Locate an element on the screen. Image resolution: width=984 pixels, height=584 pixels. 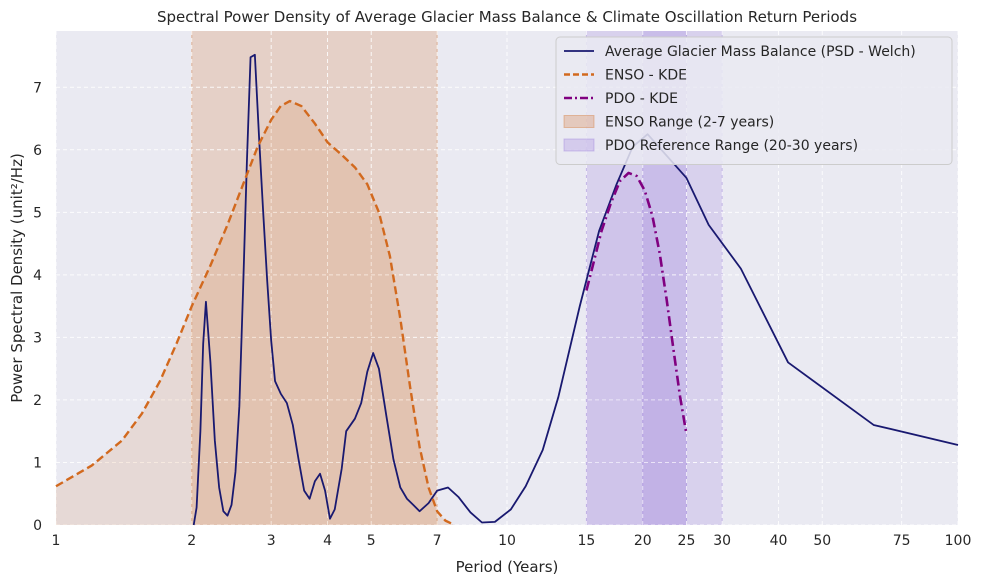
x-tick-label-5: 7 is located at coordinates (437, 541).